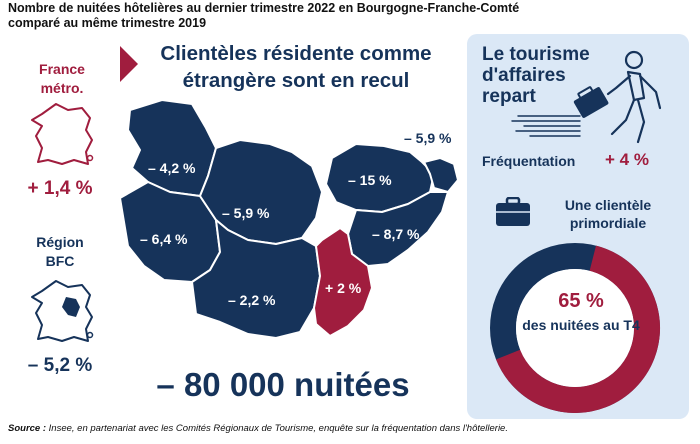  Describe the element at coordinates (546, 126) in the screenshot. I see `speed-lines-icon` at that location.